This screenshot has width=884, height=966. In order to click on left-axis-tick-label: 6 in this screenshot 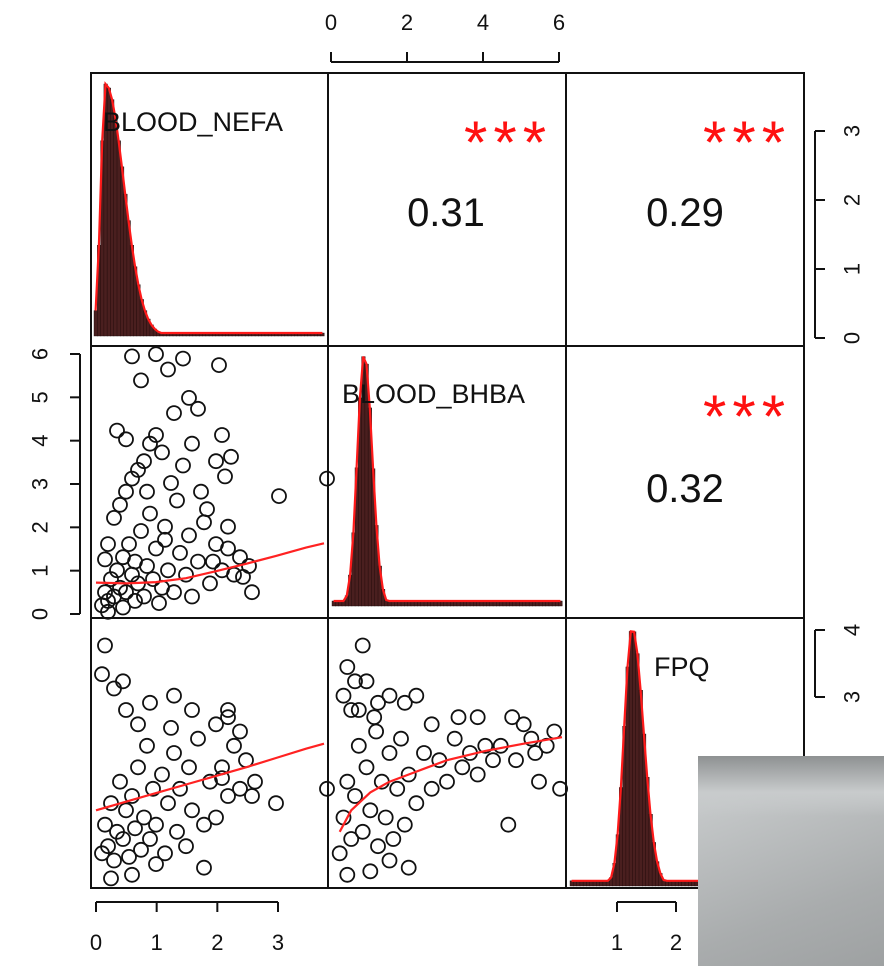, I will do `click(40, 354)`.